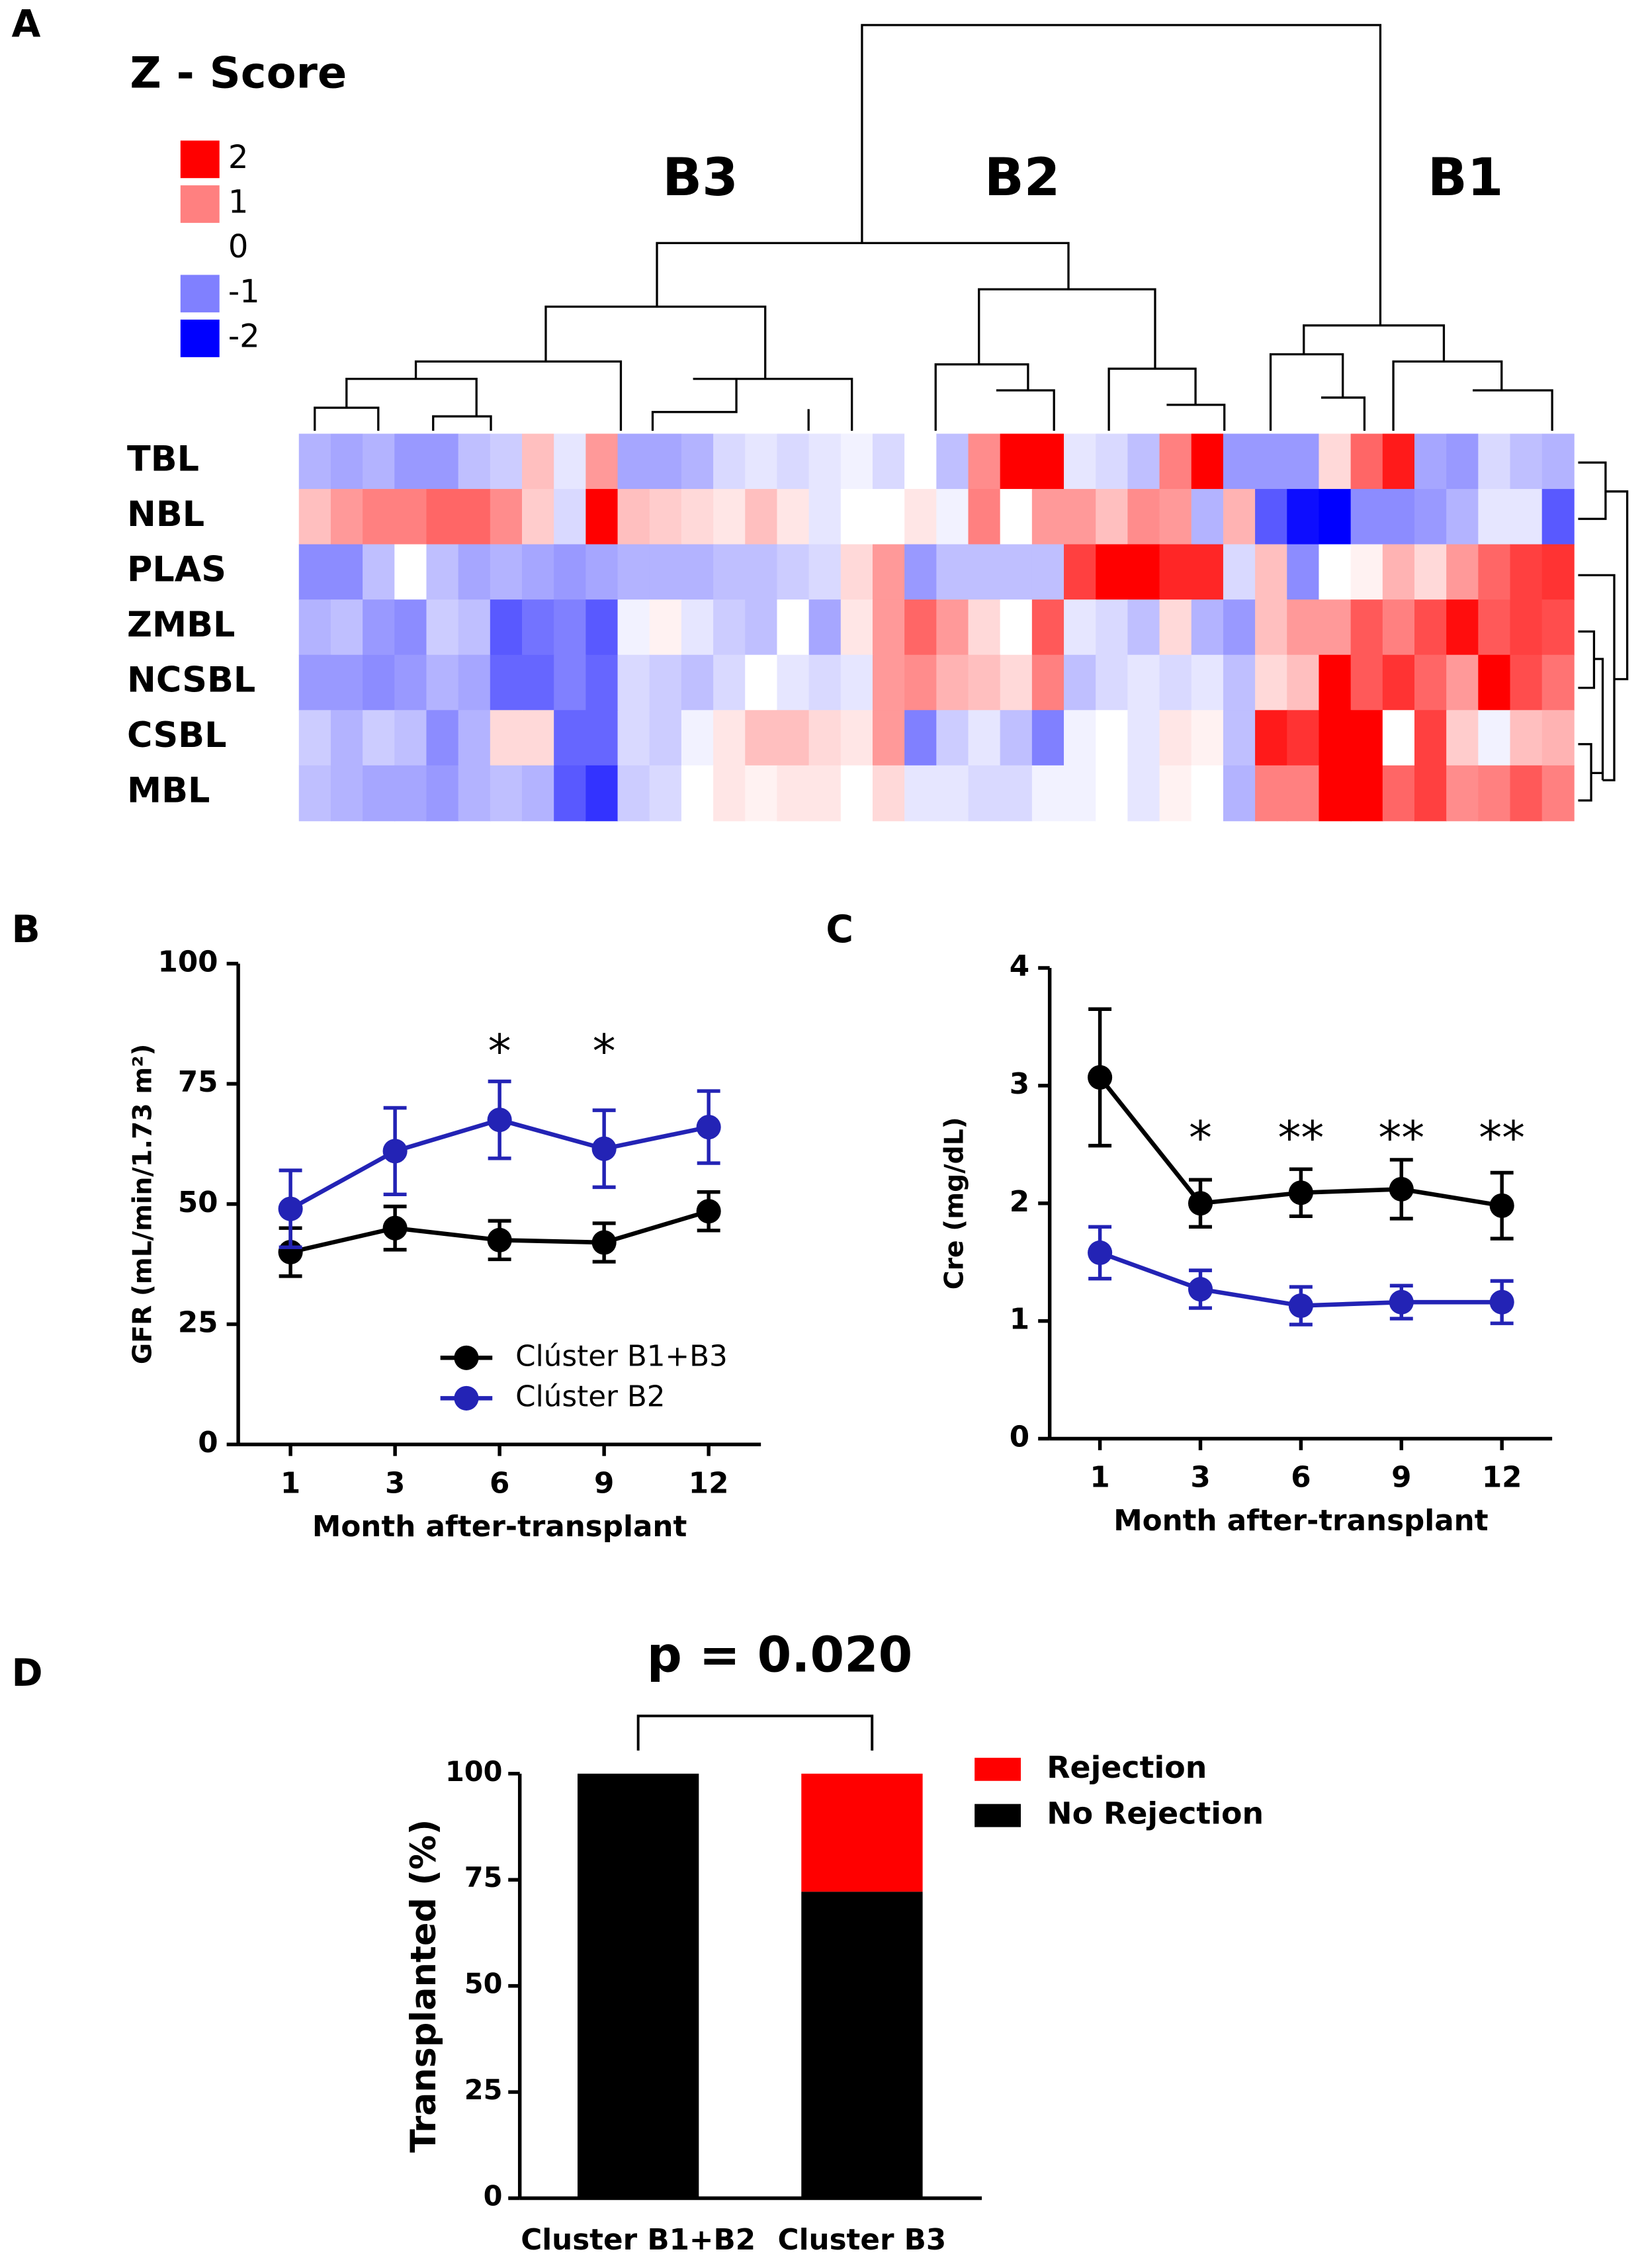 The width and height of the screenshot is (1646, 2268). Describe the element at coordinates (198, 1202) in the screenshot. I see `y-tick-label: 50` at that location.